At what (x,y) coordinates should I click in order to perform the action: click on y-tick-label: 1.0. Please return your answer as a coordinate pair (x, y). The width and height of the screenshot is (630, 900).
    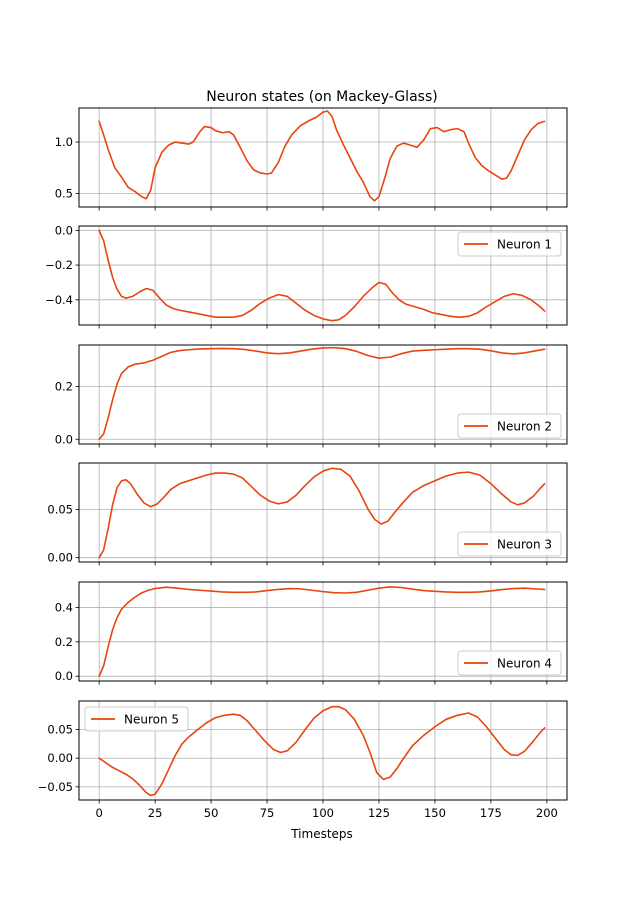
    Looking at the image, I should click on (64, 142).